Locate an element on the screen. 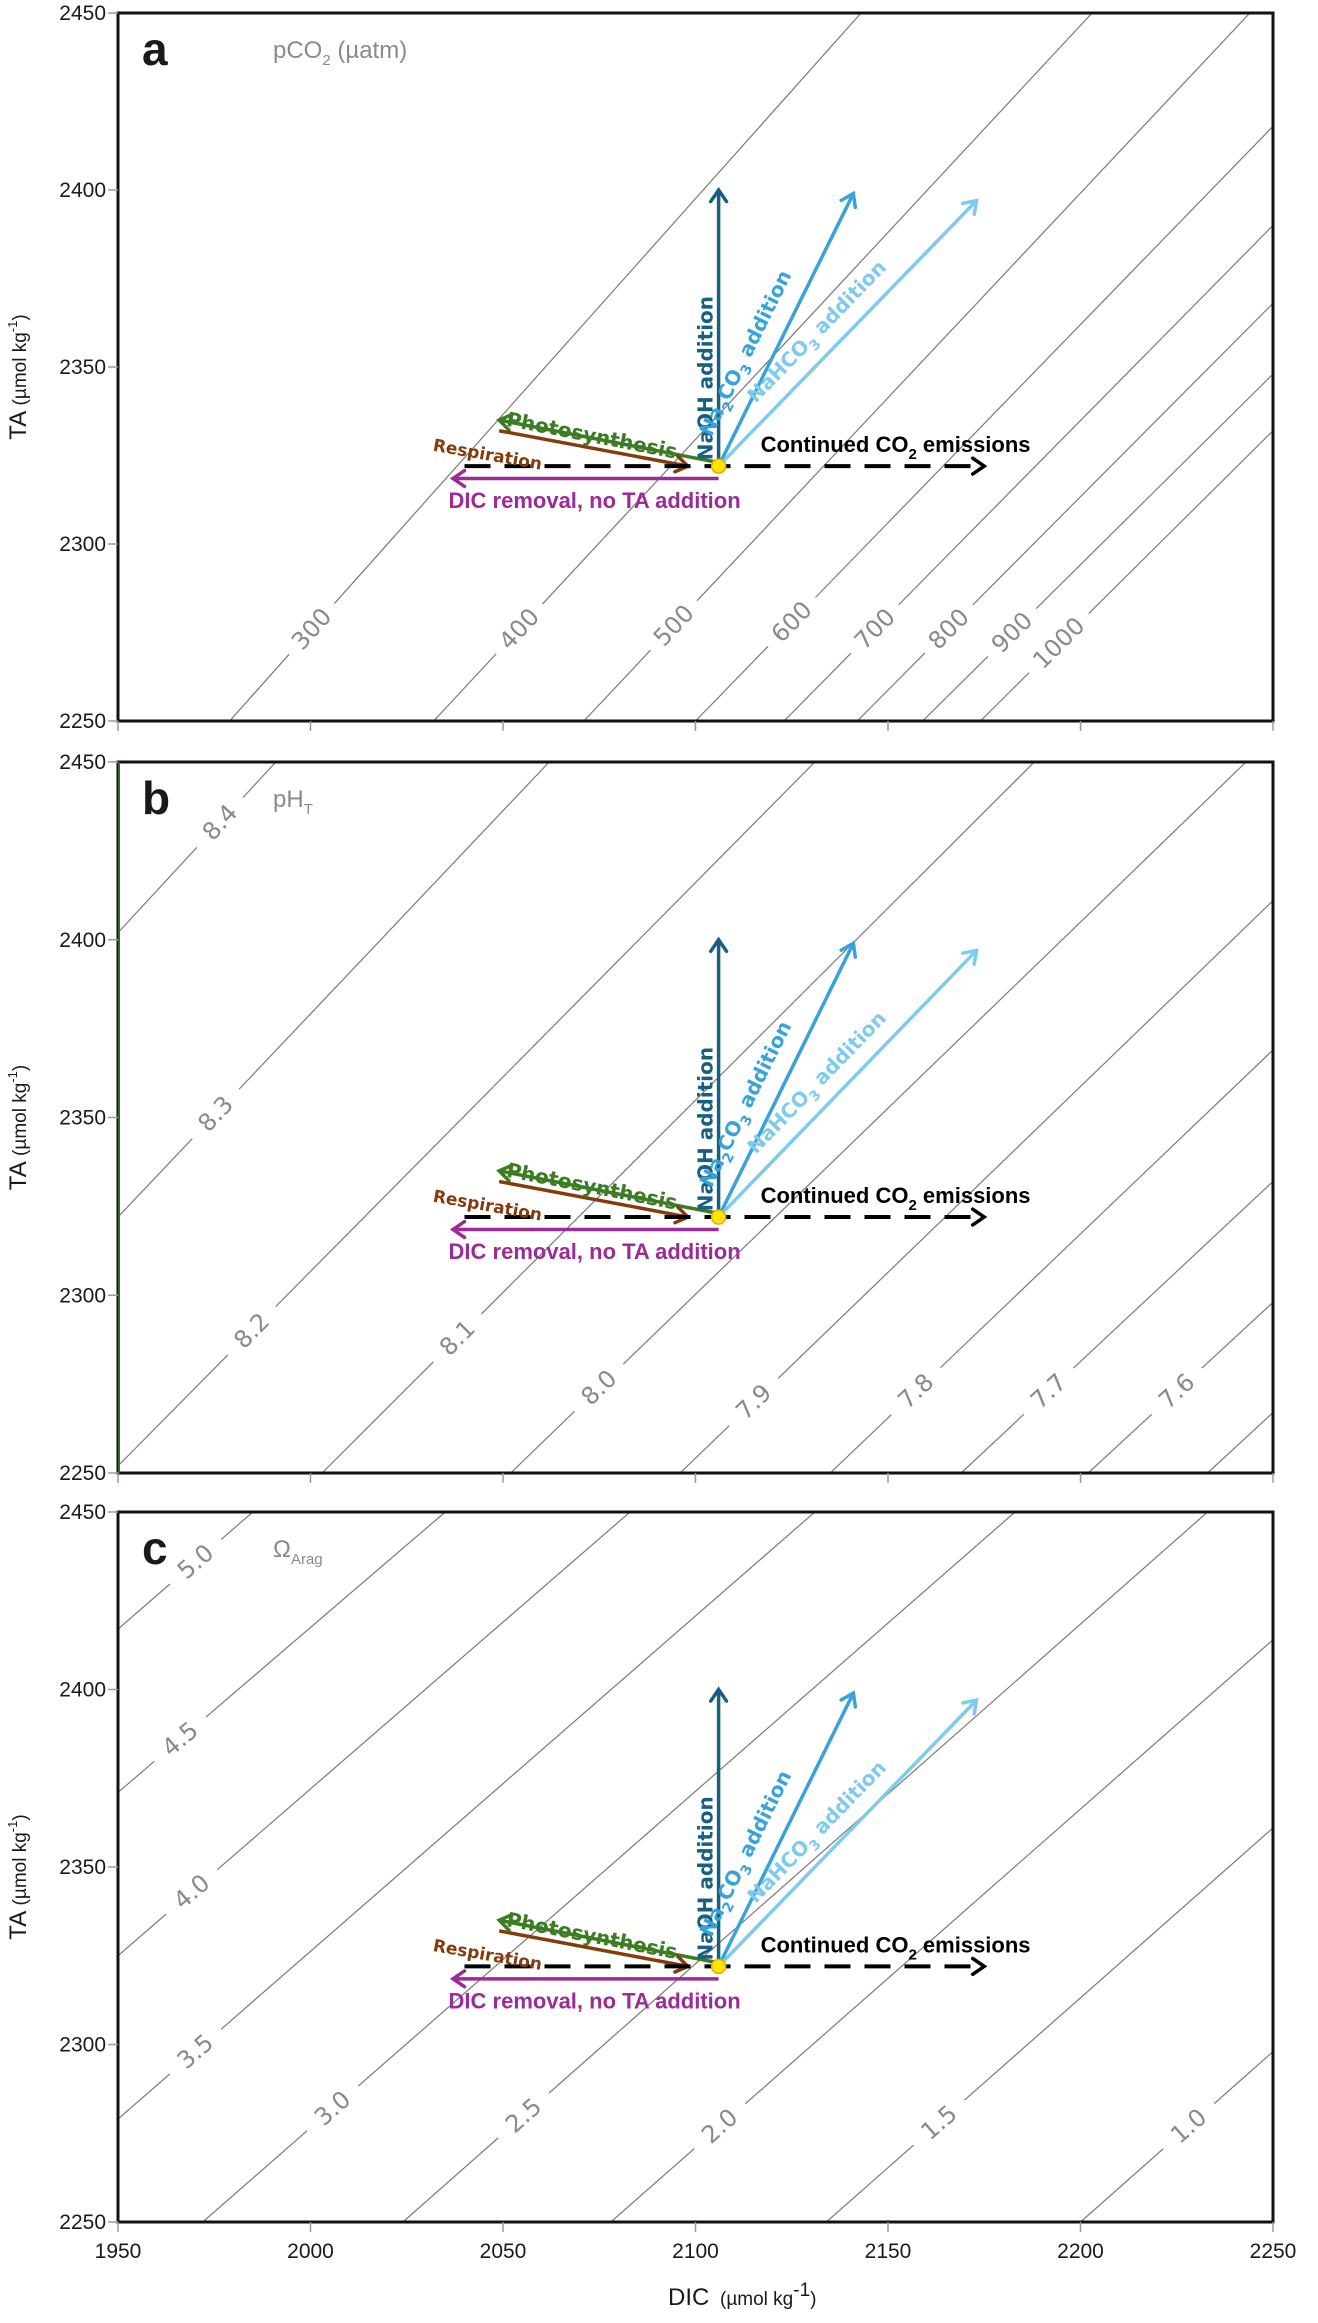 This screenshot has height=2323, width=1318. y-tick-label: 2300 is located at coordinates (82, 544).